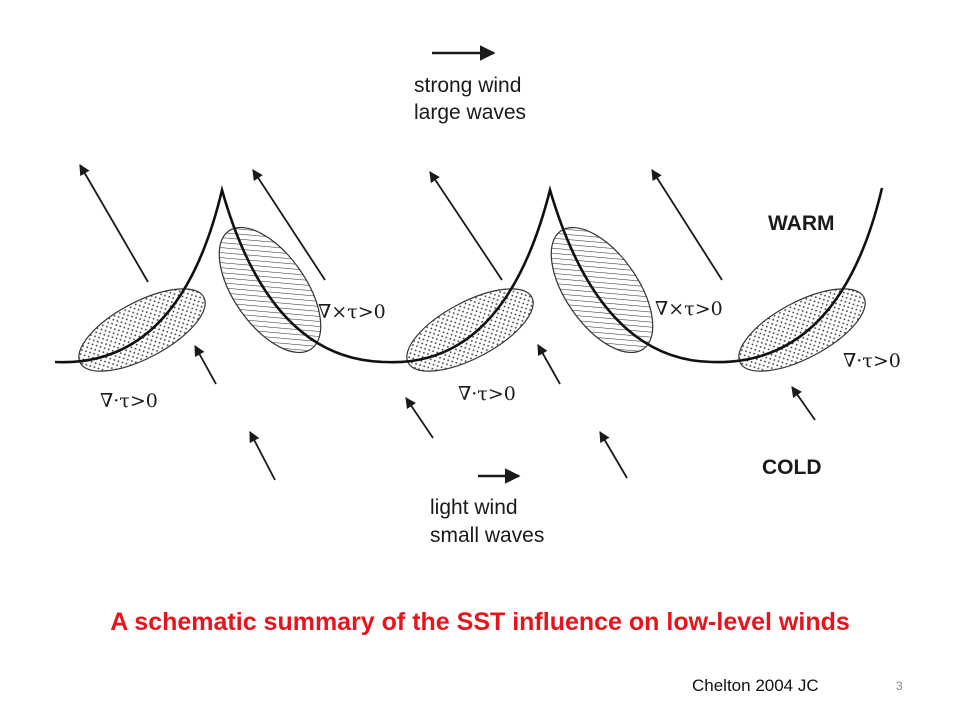 Image resolution: width=960 pixels, height=720 pixels. I want to click on warm-label: WARM, so click(801, 223).